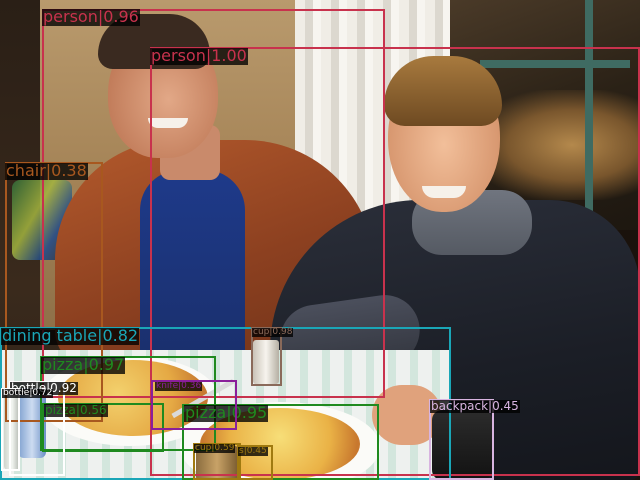 The image size is (640, 480). Describe the element at coordinates (266, 362) in the screenshot. I see `glass-shape` at that location.